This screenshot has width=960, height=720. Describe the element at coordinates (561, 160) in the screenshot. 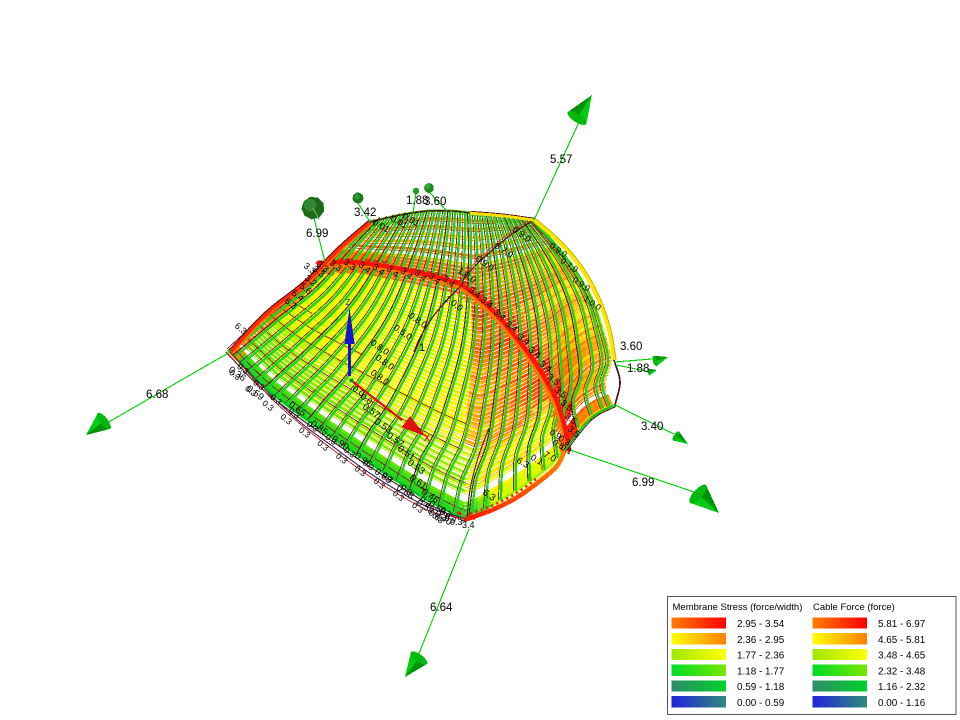

I see `svg-text: 5.57` at that location.